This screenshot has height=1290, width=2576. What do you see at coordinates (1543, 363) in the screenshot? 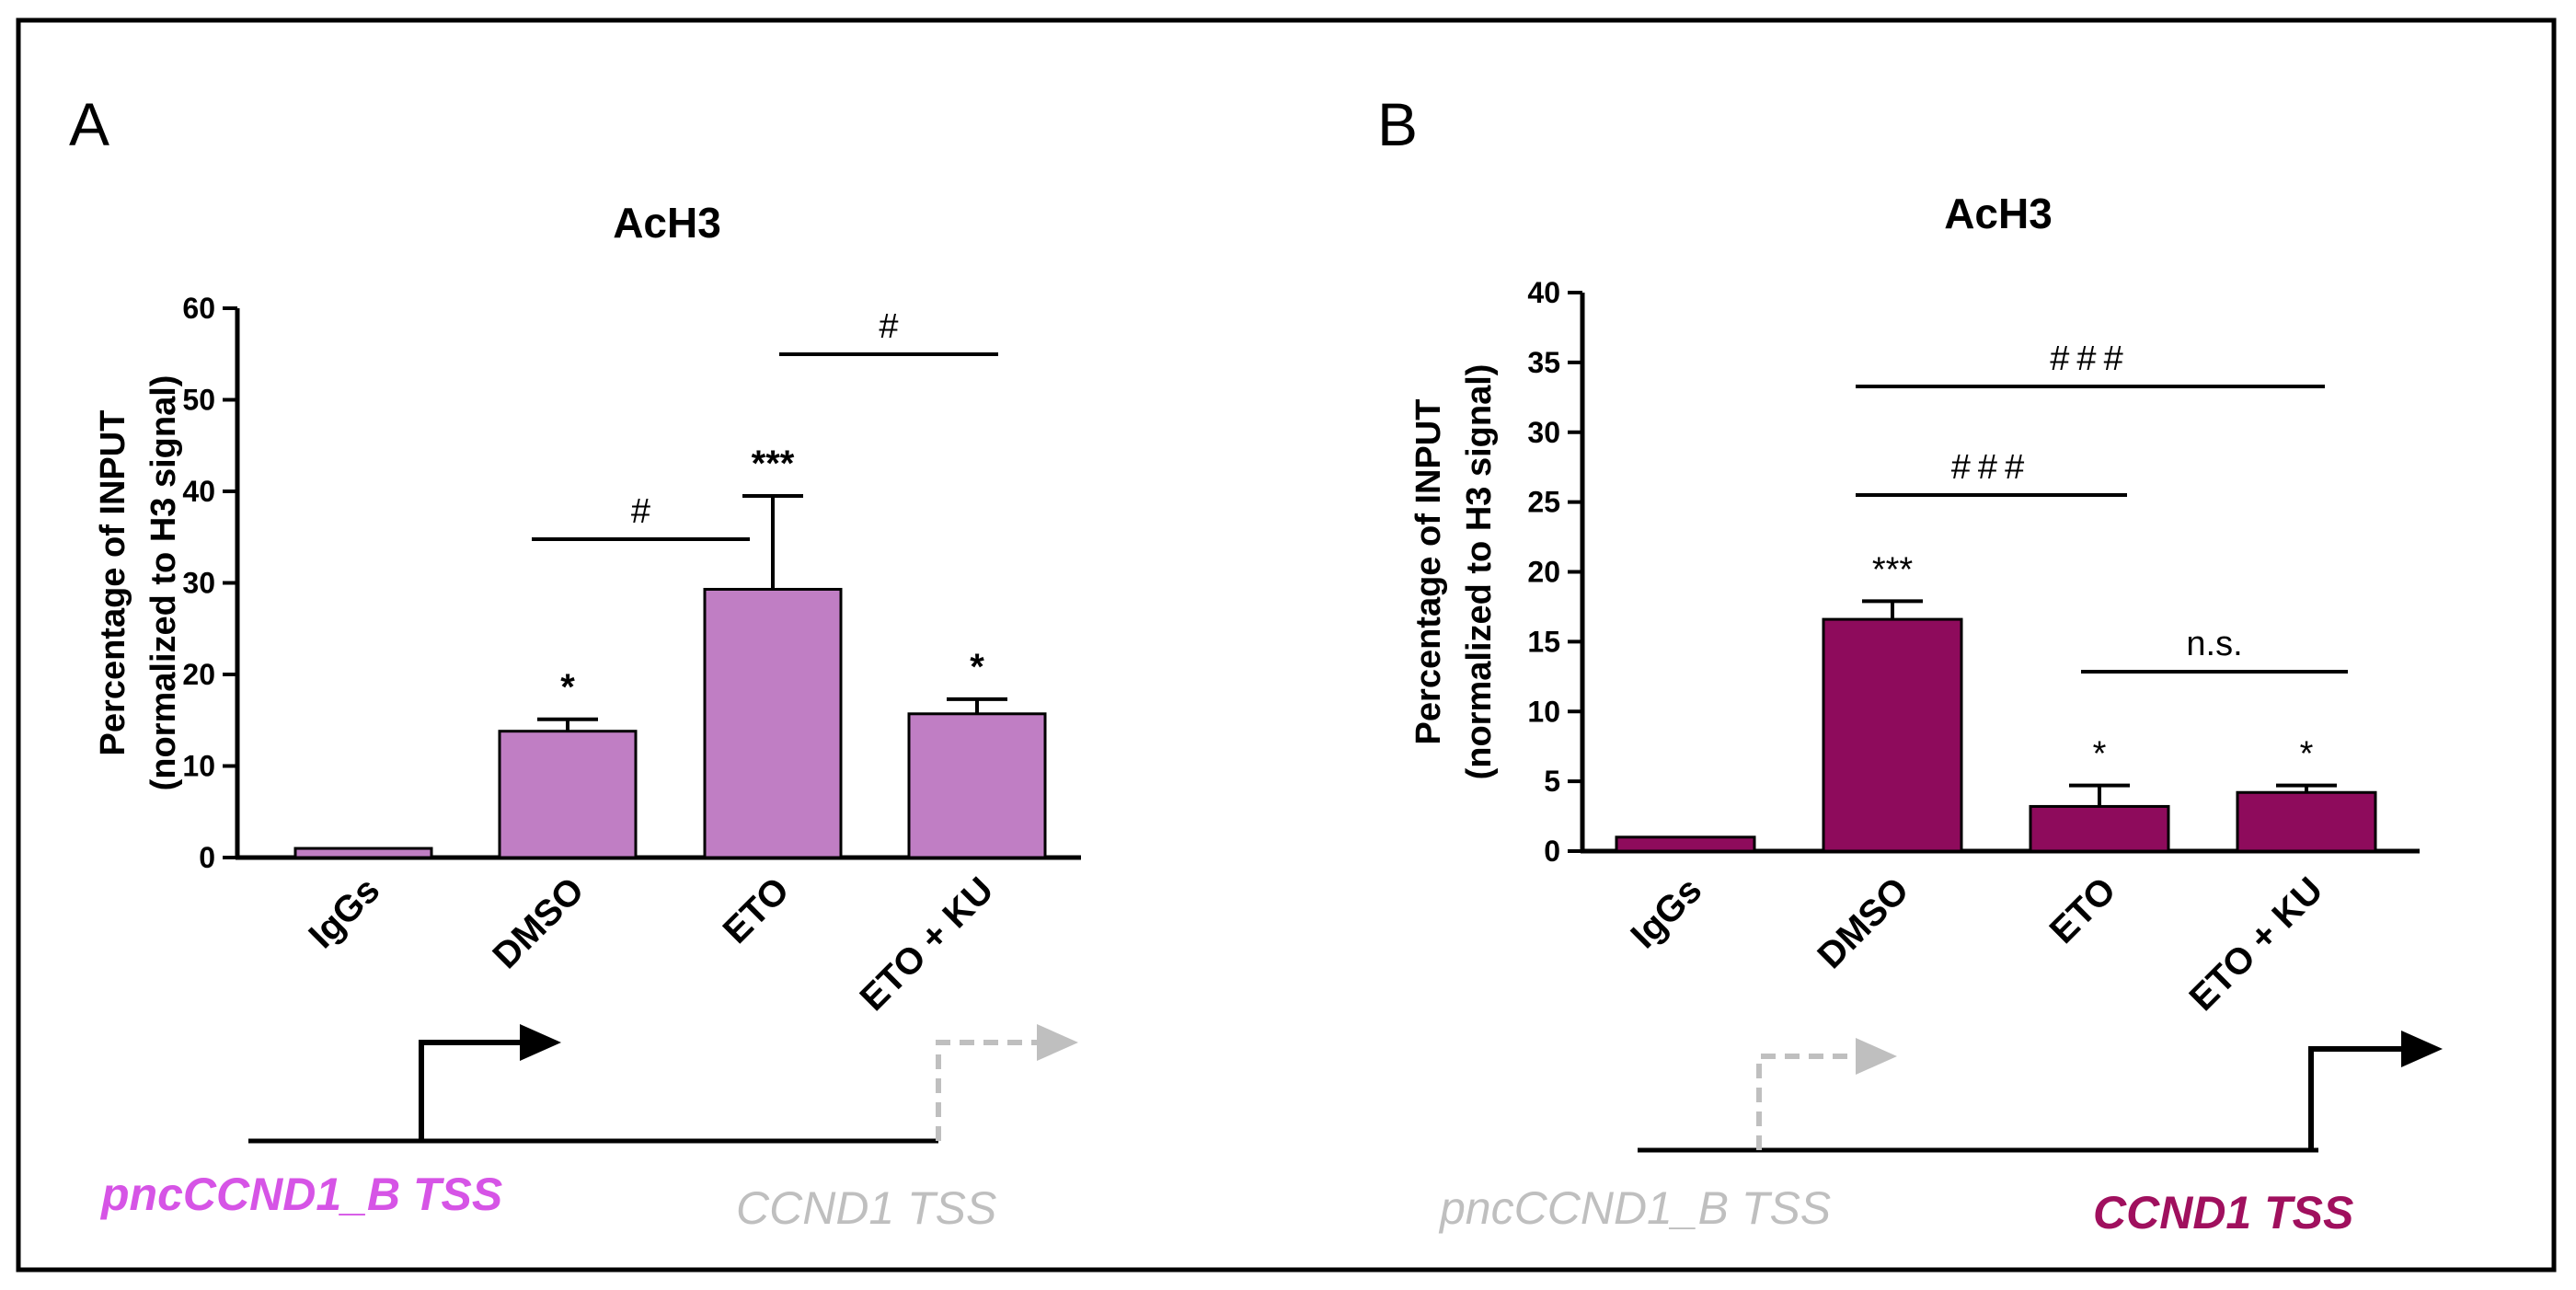
I see `y-tick-label: 35` at bounding box center [1543, 363].